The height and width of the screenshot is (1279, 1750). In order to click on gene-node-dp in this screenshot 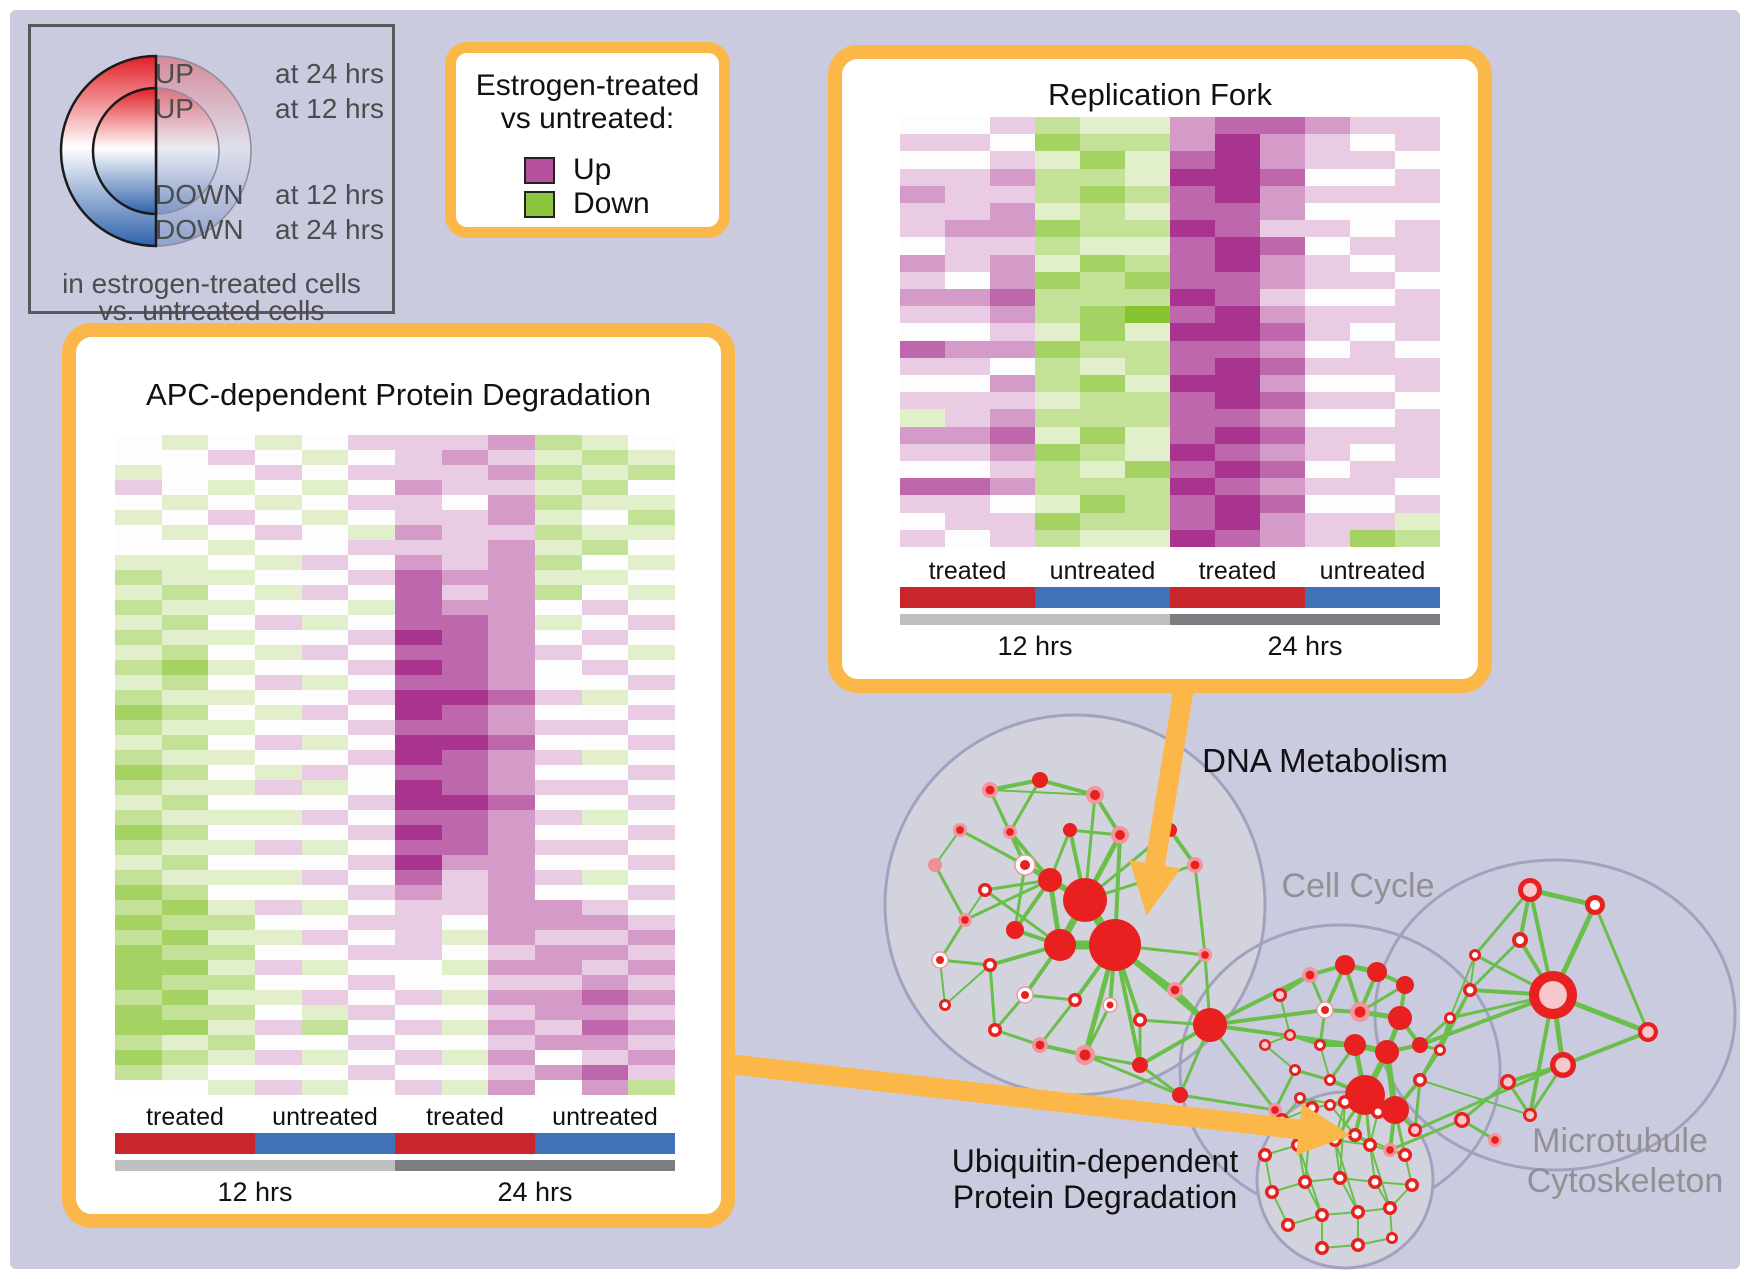, I will do `click(1563, 1065)`.